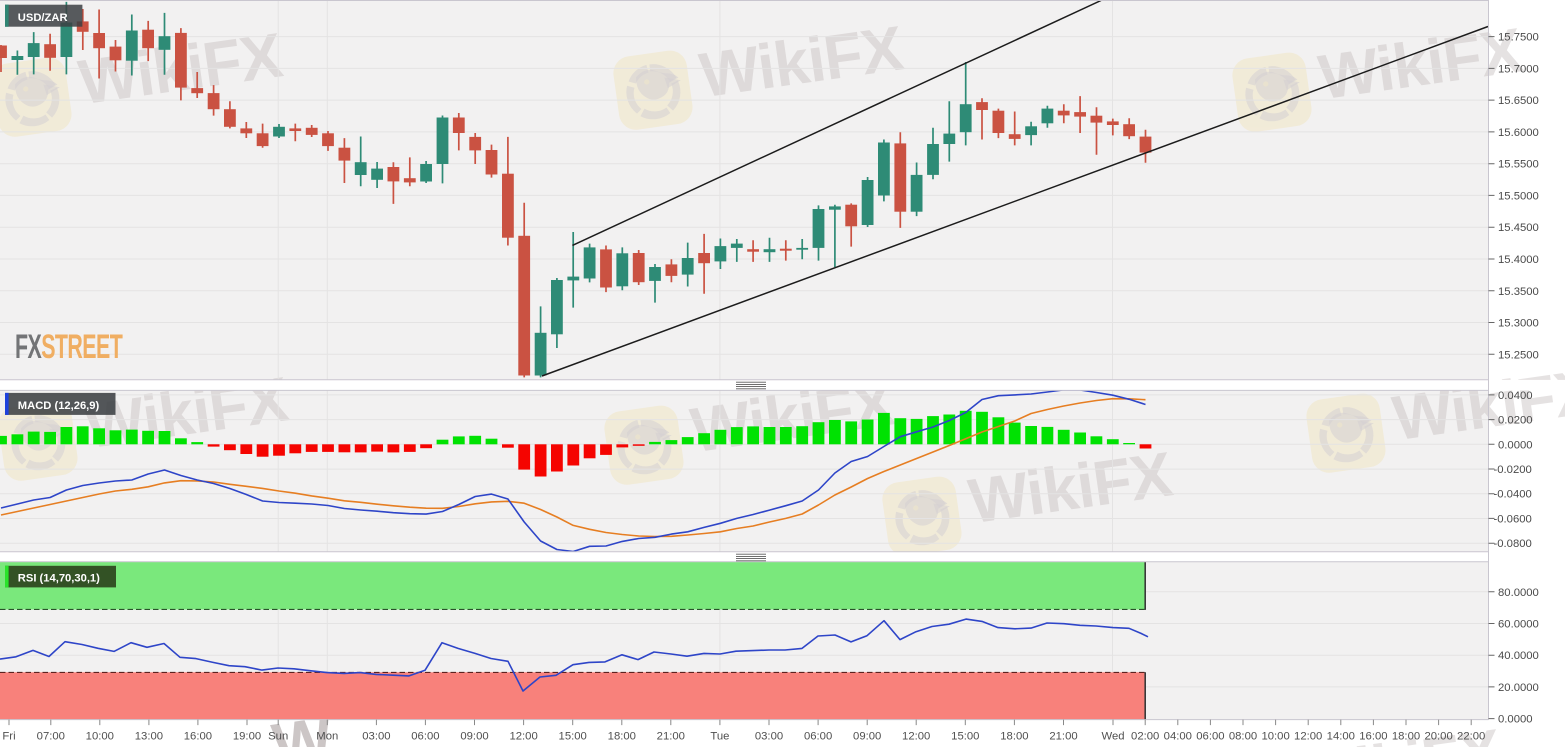 This screenshot has height=747, width=1565. What do you see at coordinates (59, 579) in the screenshot?
I see `svg-text: RSI (14,70,30,1)` at bounding box center [59, 579].